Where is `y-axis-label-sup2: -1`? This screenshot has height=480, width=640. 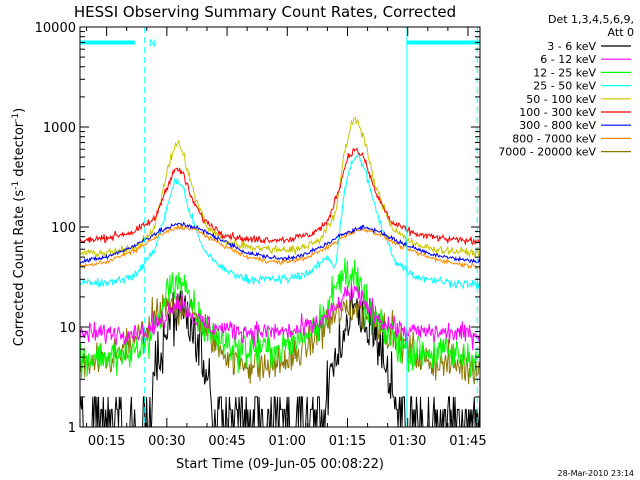 y-axis-label-sup2: -1 is located at coordinates (16, 117).